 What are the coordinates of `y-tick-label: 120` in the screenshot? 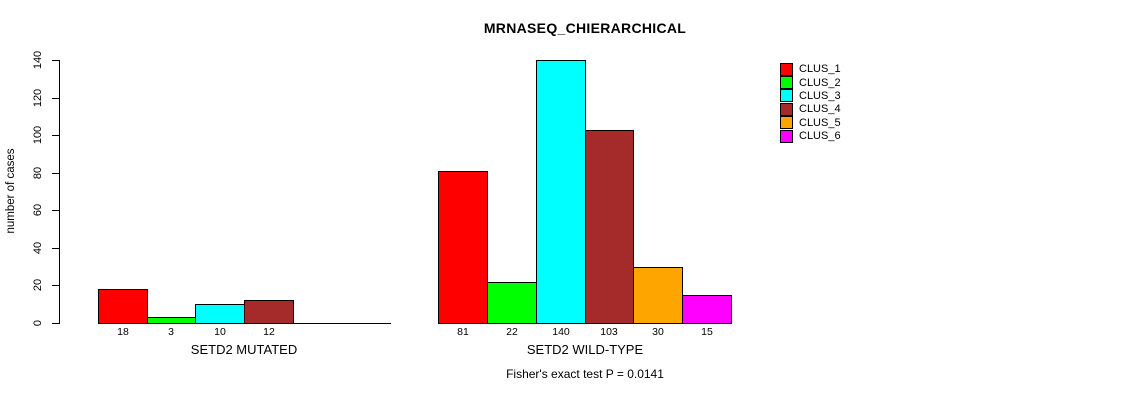 It's located at (38, 98).